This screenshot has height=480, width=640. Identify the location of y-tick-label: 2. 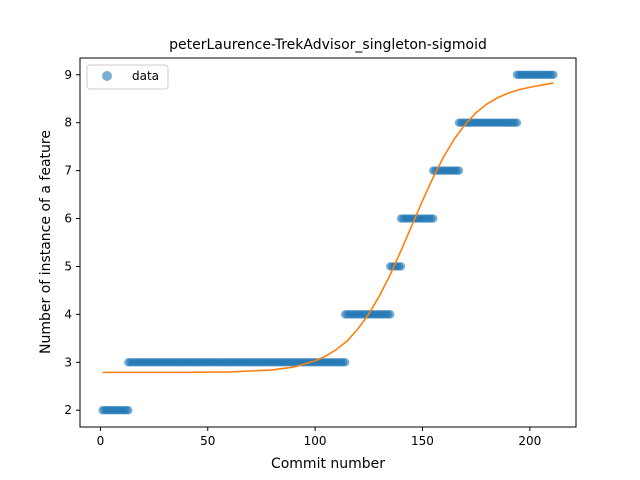
(68, 410).